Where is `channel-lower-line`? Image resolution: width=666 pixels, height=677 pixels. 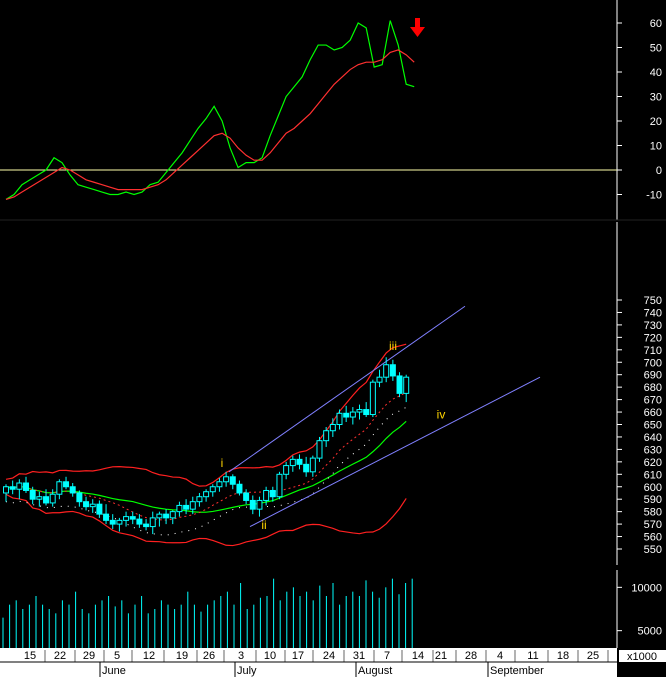 channel-lower-line is located at coordinates (395, 452).